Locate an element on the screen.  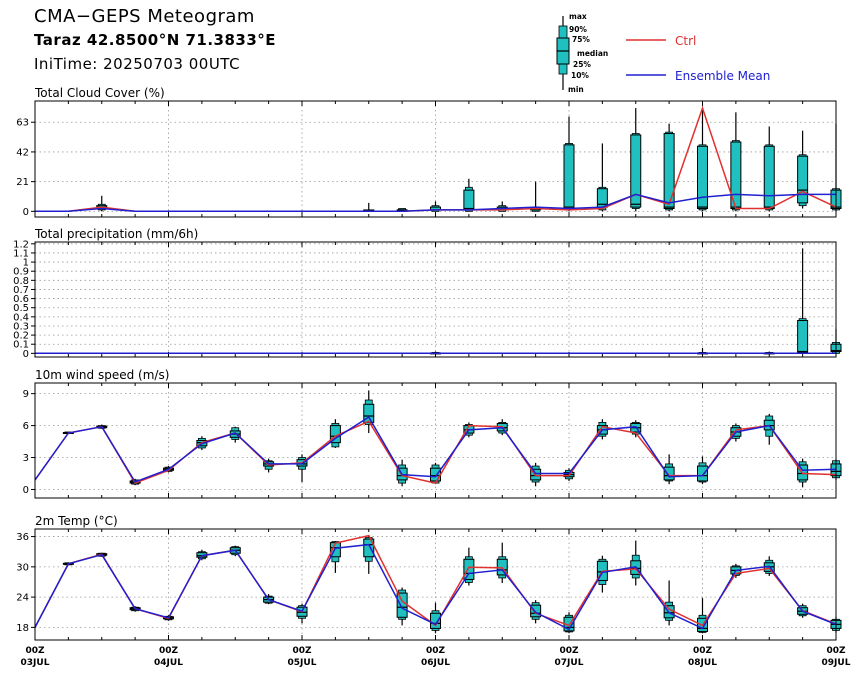
panel-title: 2m Temp (°C) is located at coordinates (76, 521).